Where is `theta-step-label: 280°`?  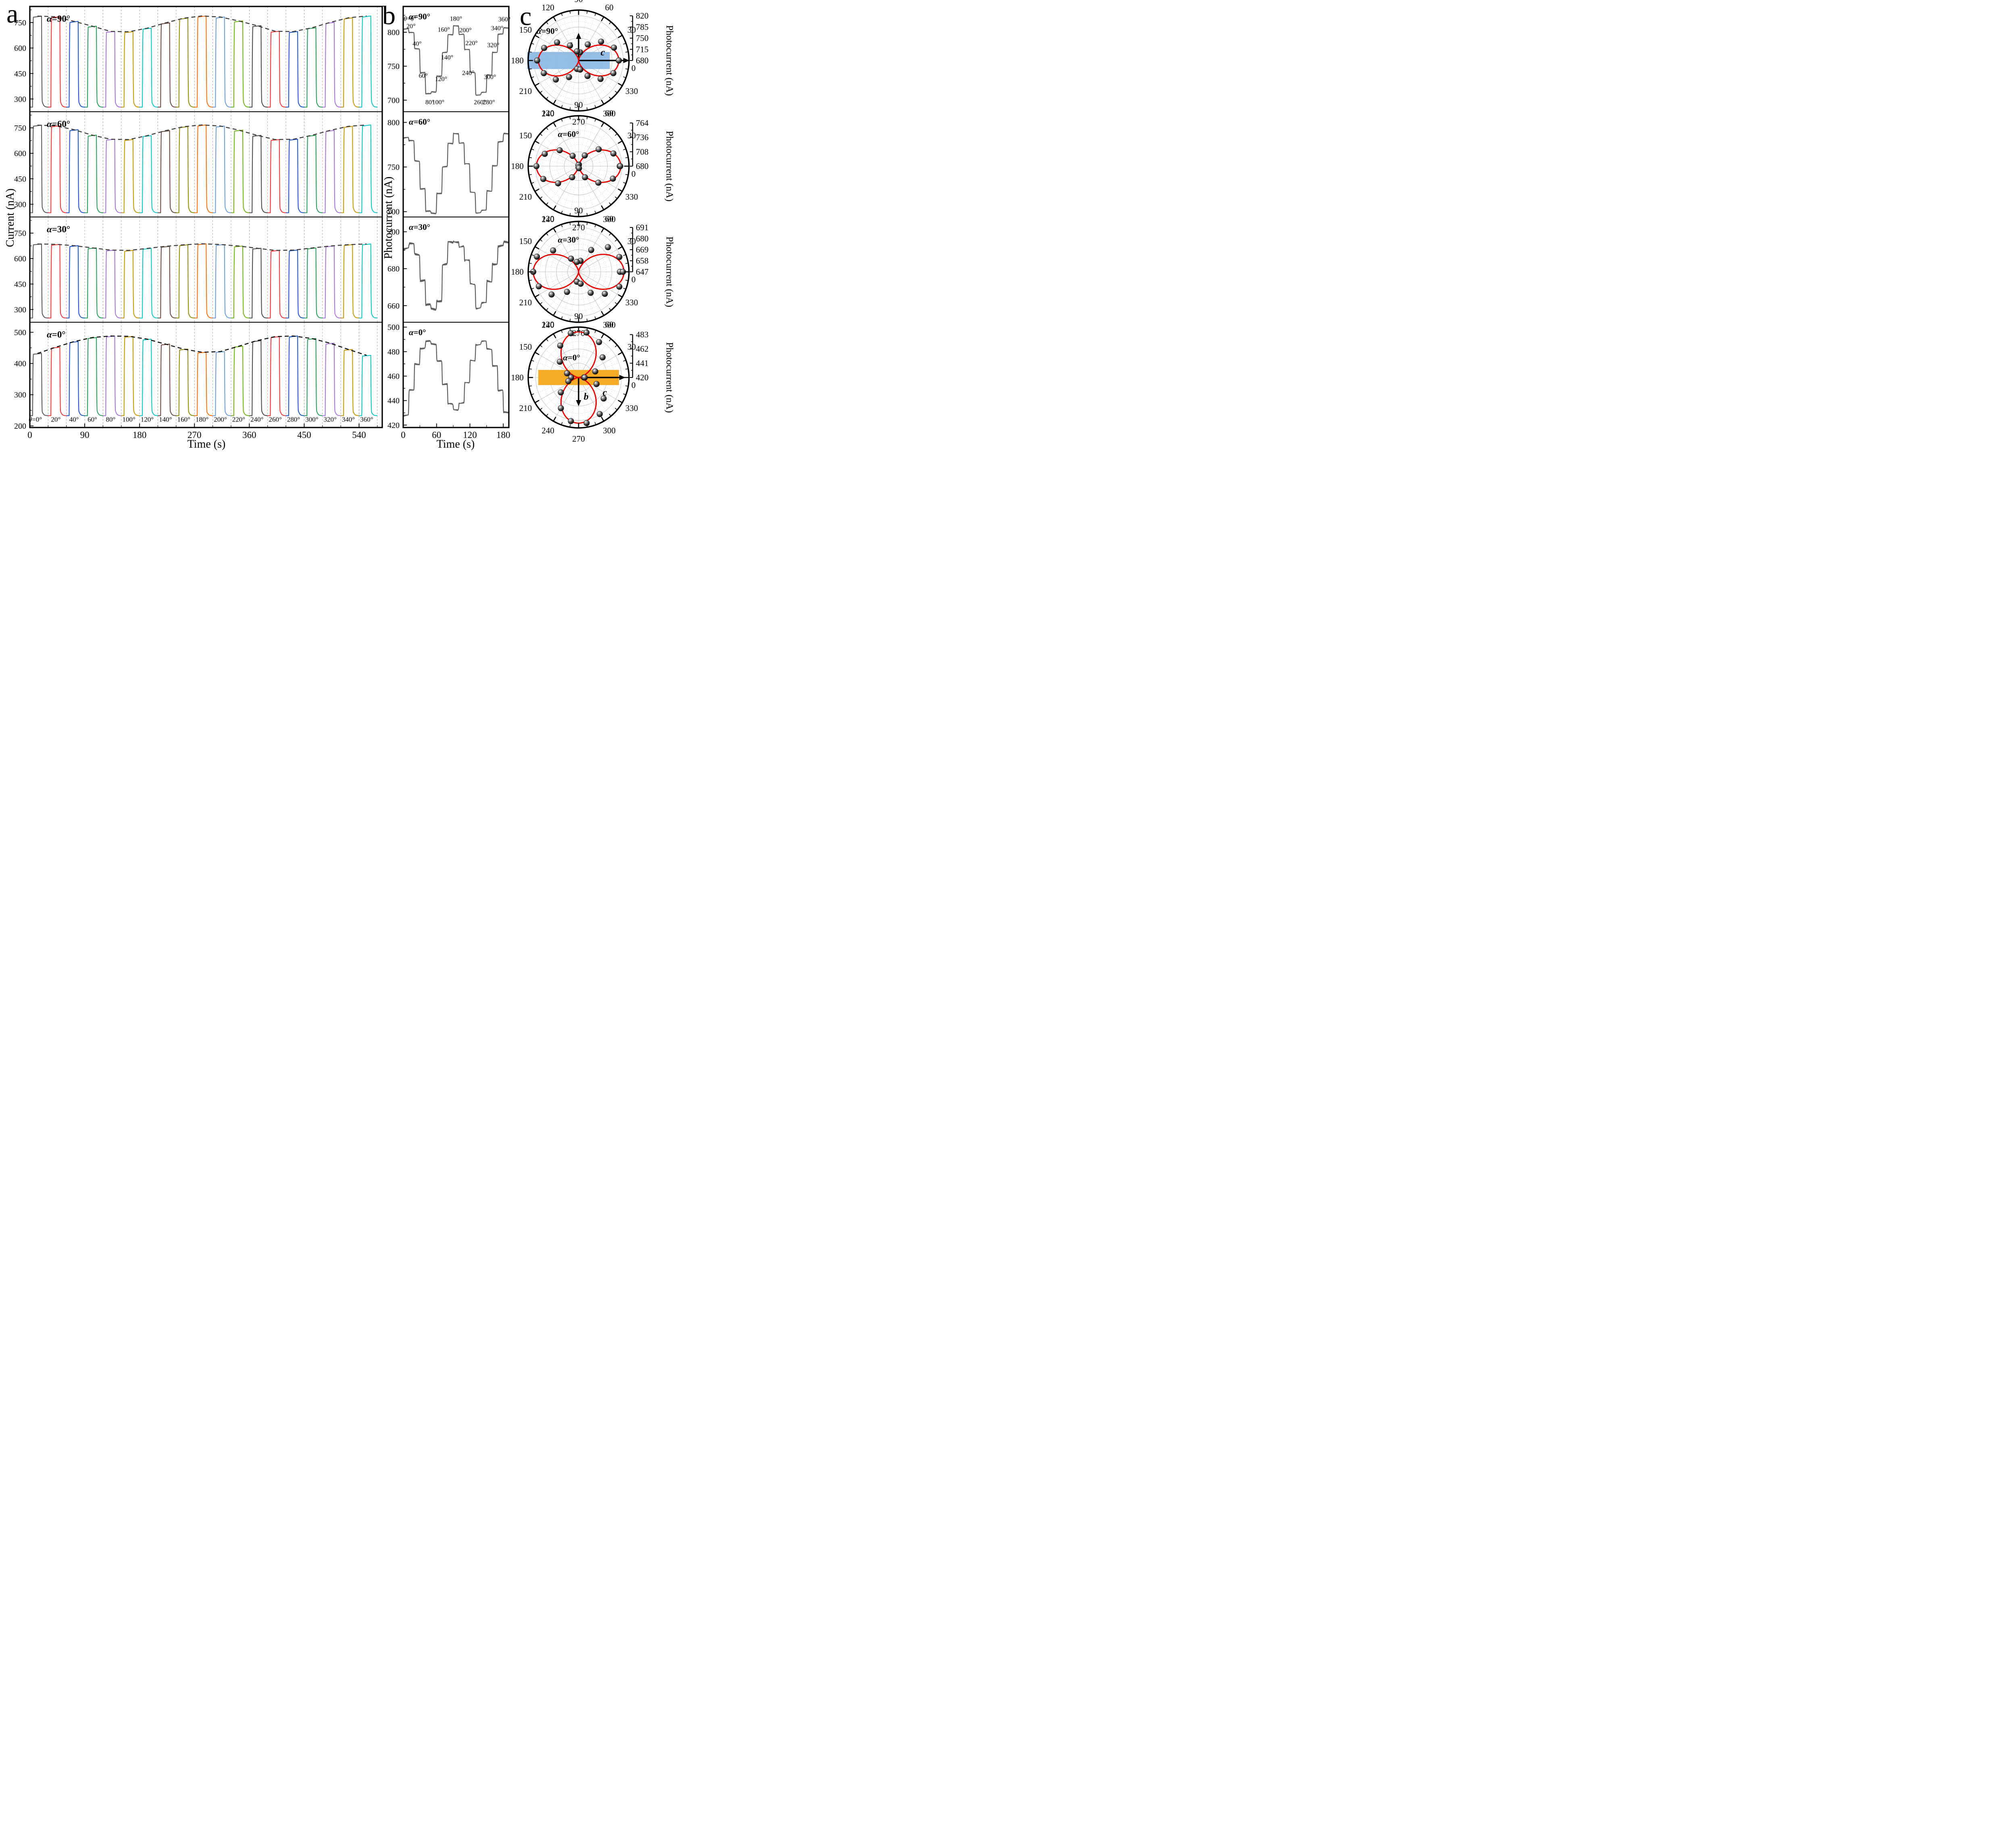 theta-step-label: 280° is located at coordinates (489, 102).